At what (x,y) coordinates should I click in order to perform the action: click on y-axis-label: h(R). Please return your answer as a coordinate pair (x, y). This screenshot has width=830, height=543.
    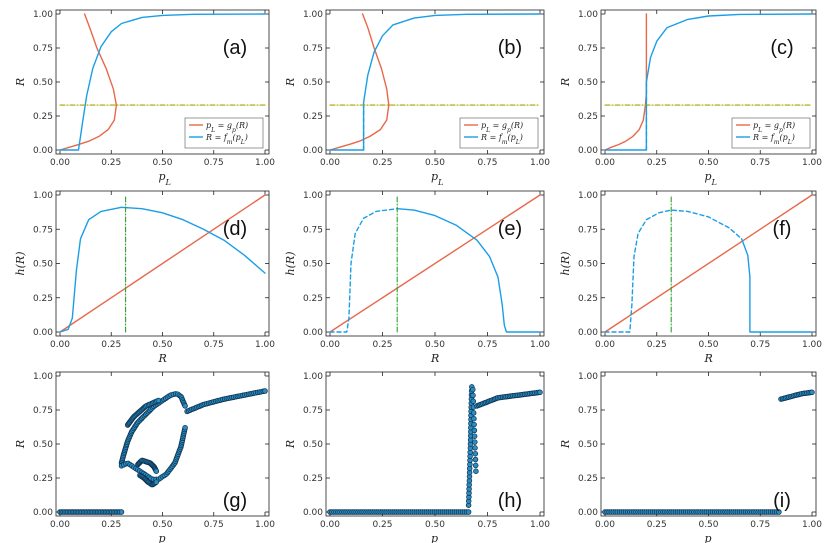
    Looking at the image, I should click on (20, 264).